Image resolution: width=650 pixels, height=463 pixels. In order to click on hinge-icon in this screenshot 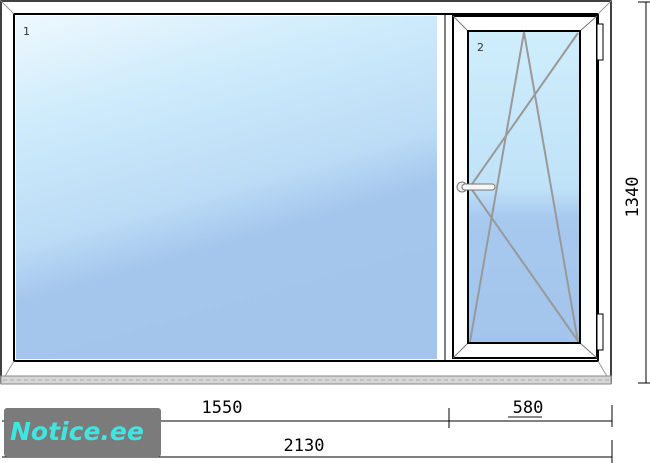, I will do `click(600, 187)`.